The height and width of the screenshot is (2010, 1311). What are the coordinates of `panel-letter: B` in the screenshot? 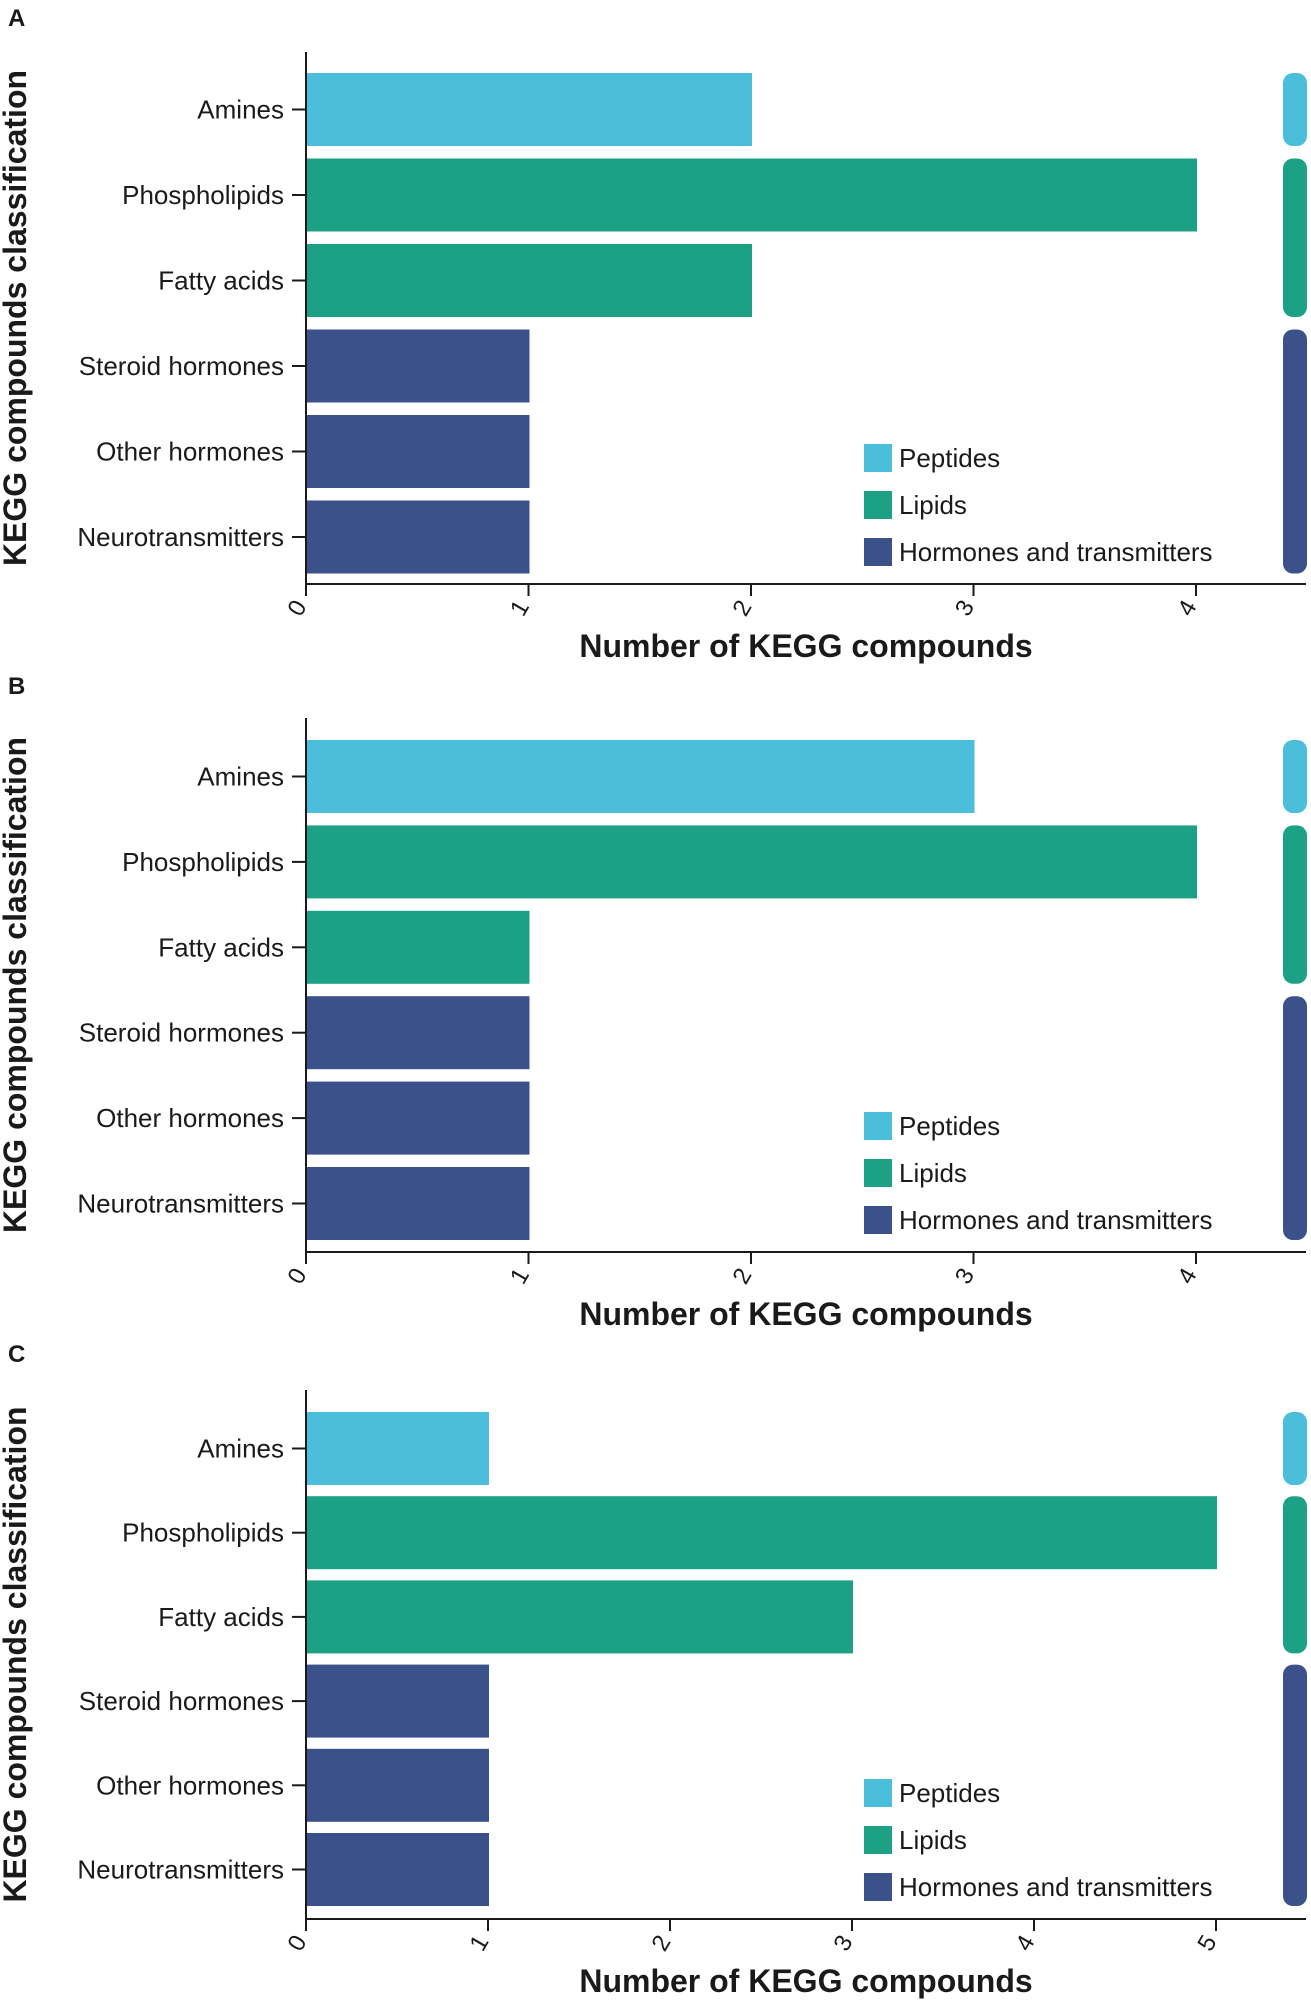 It's located at (16, 686).